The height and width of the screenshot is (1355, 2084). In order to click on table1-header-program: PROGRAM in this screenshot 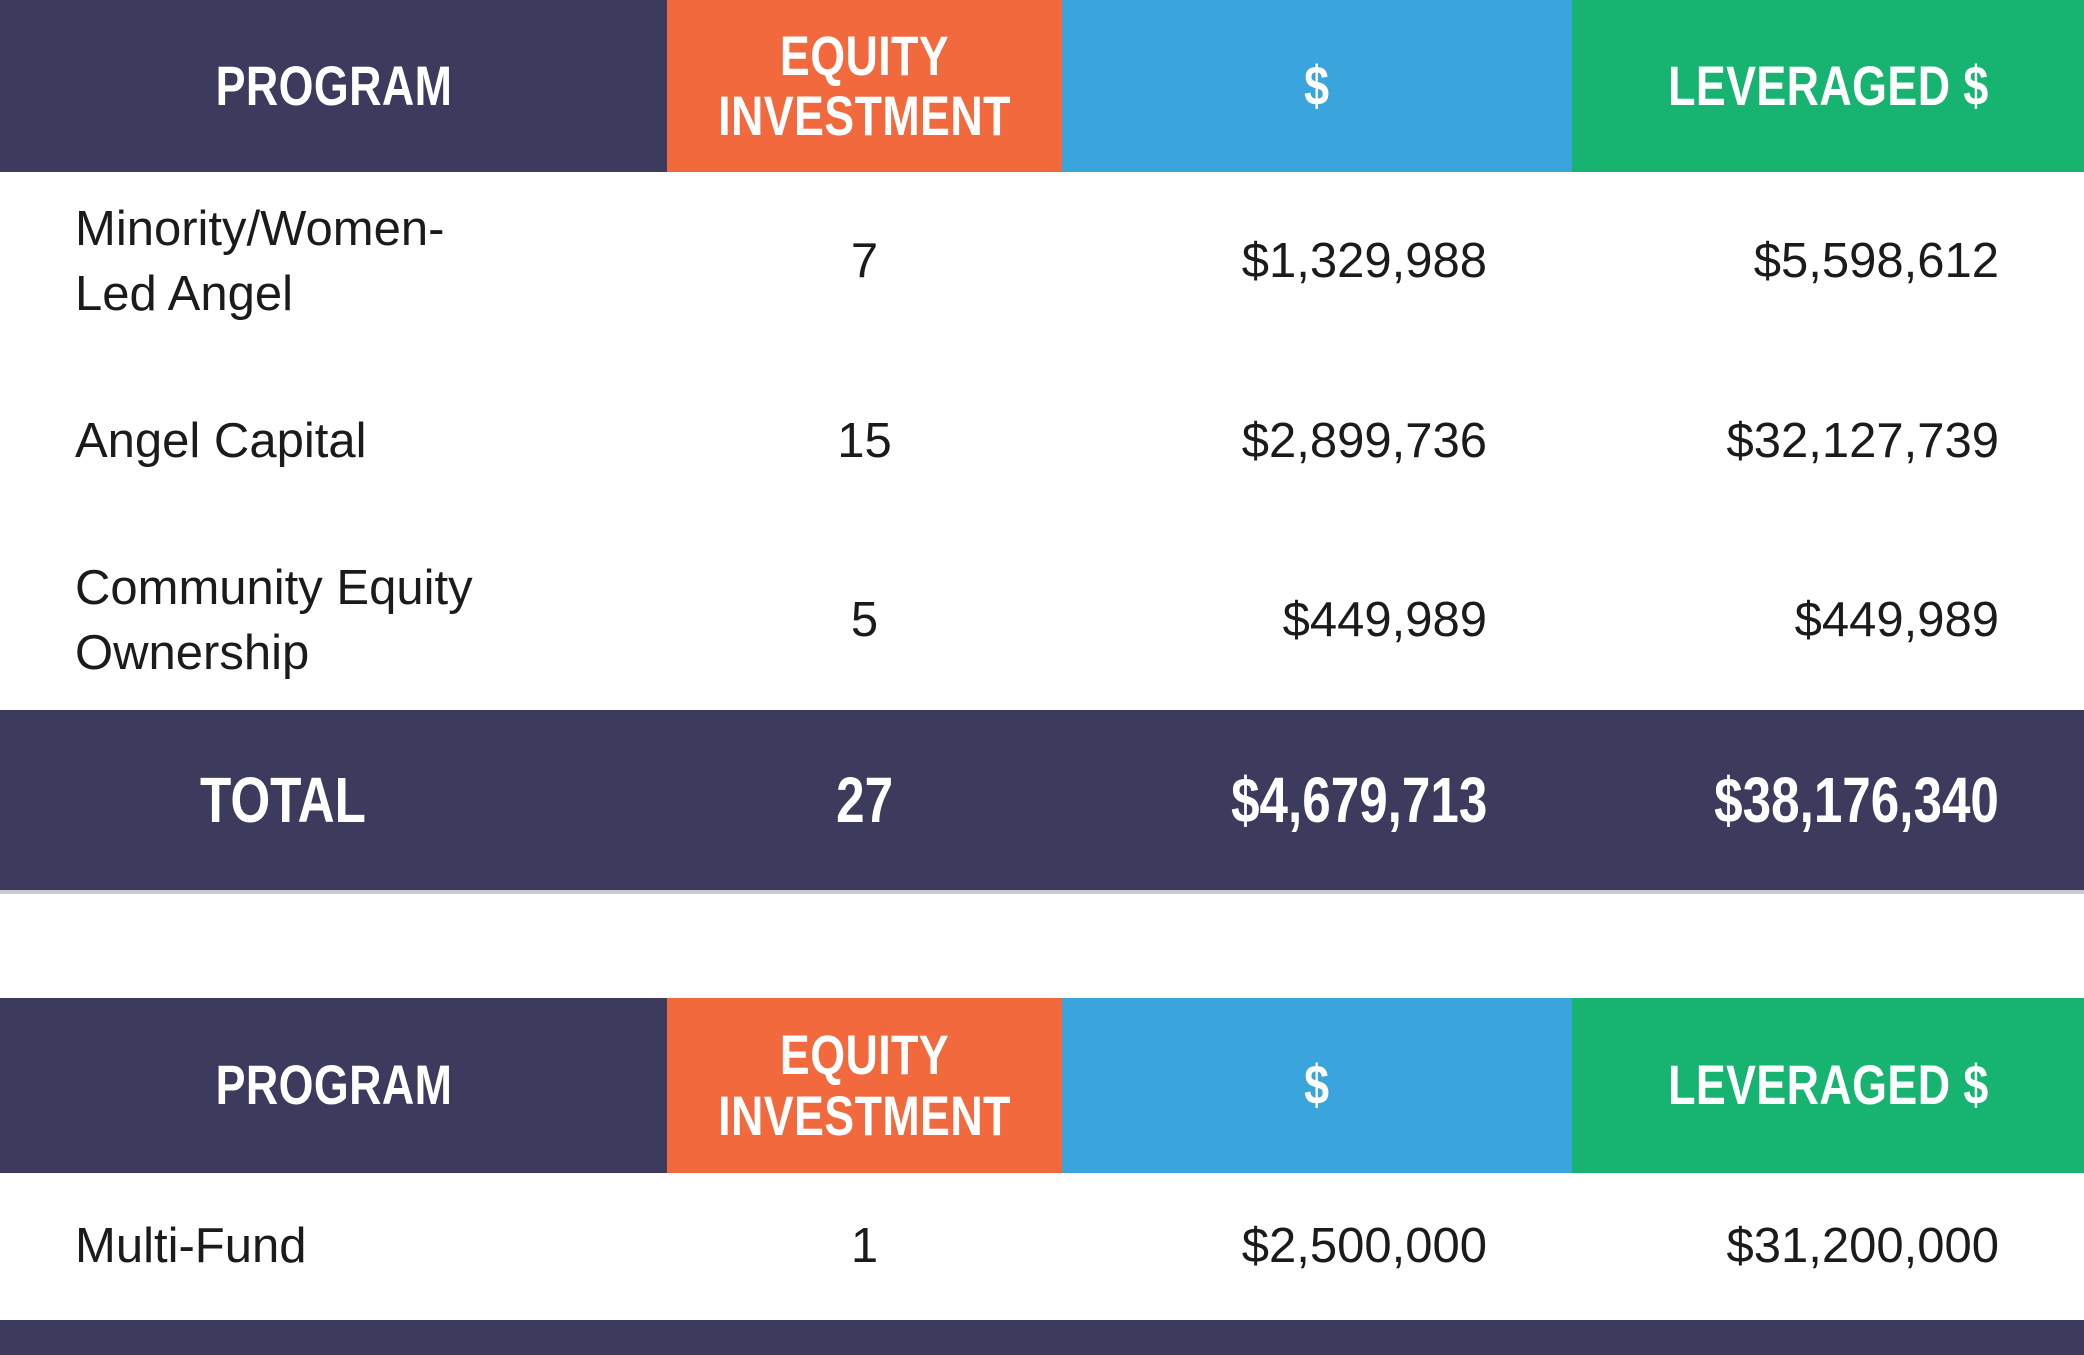, I will do `click(333, 86)`.